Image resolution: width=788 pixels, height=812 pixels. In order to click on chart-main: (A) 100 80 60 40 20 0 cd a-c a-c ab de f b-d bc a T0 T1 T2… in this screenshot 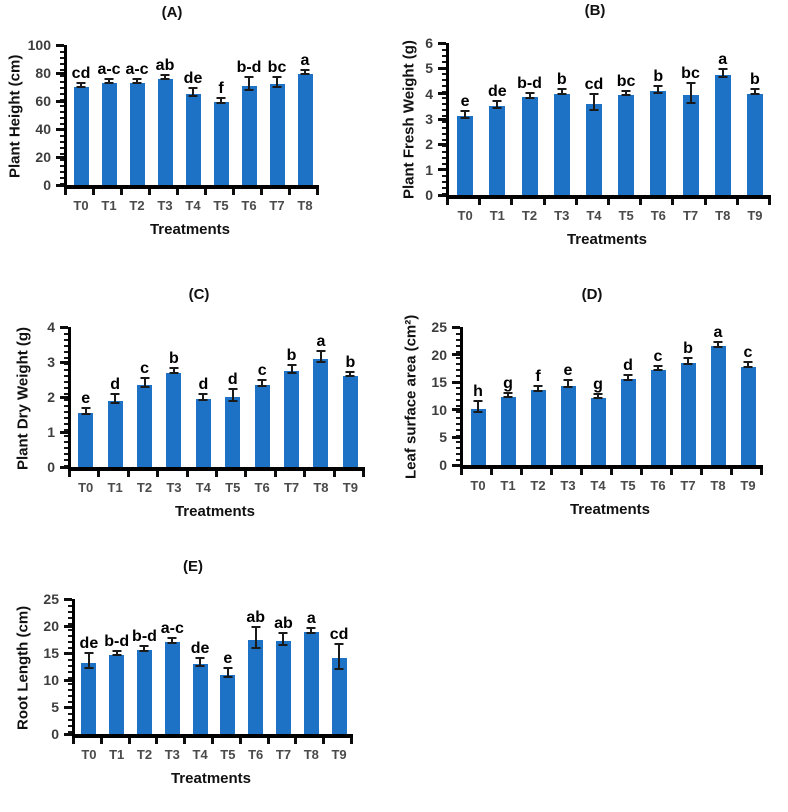, I will do `click(173, 121)`.